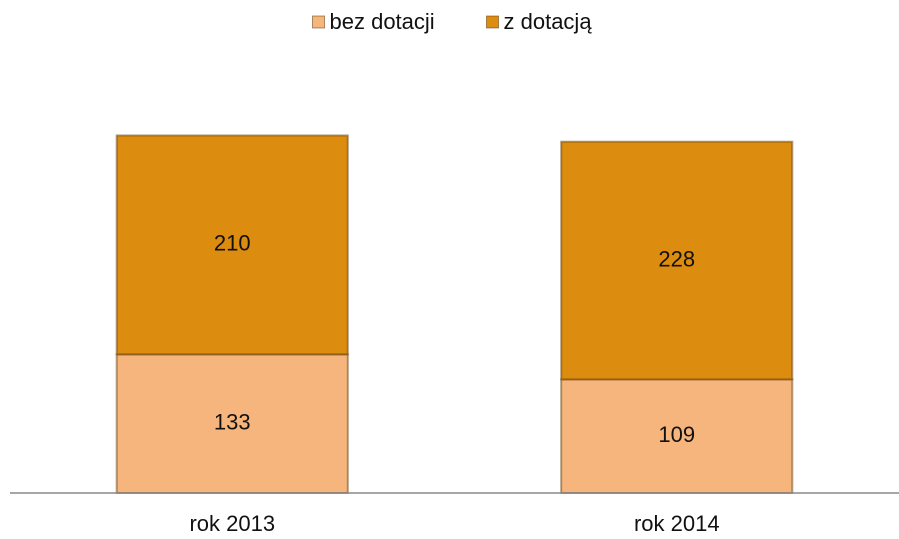 The image size is (899, 539). Describe the element at coordinates (232, 523) in the screenshot. I see `x-tick-label: rok 2013` at that location.